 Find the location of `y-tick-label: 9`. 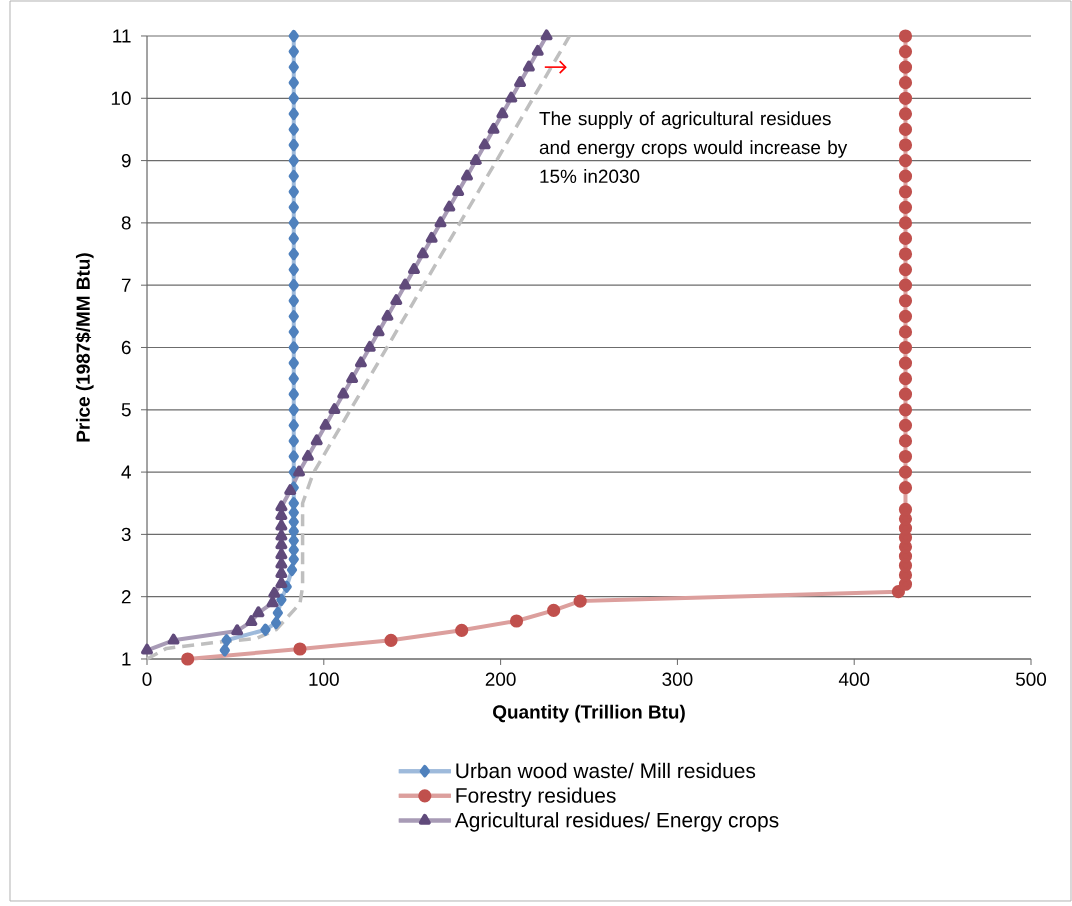

y-tick-label: 9 is located at coordinates (126, 160).